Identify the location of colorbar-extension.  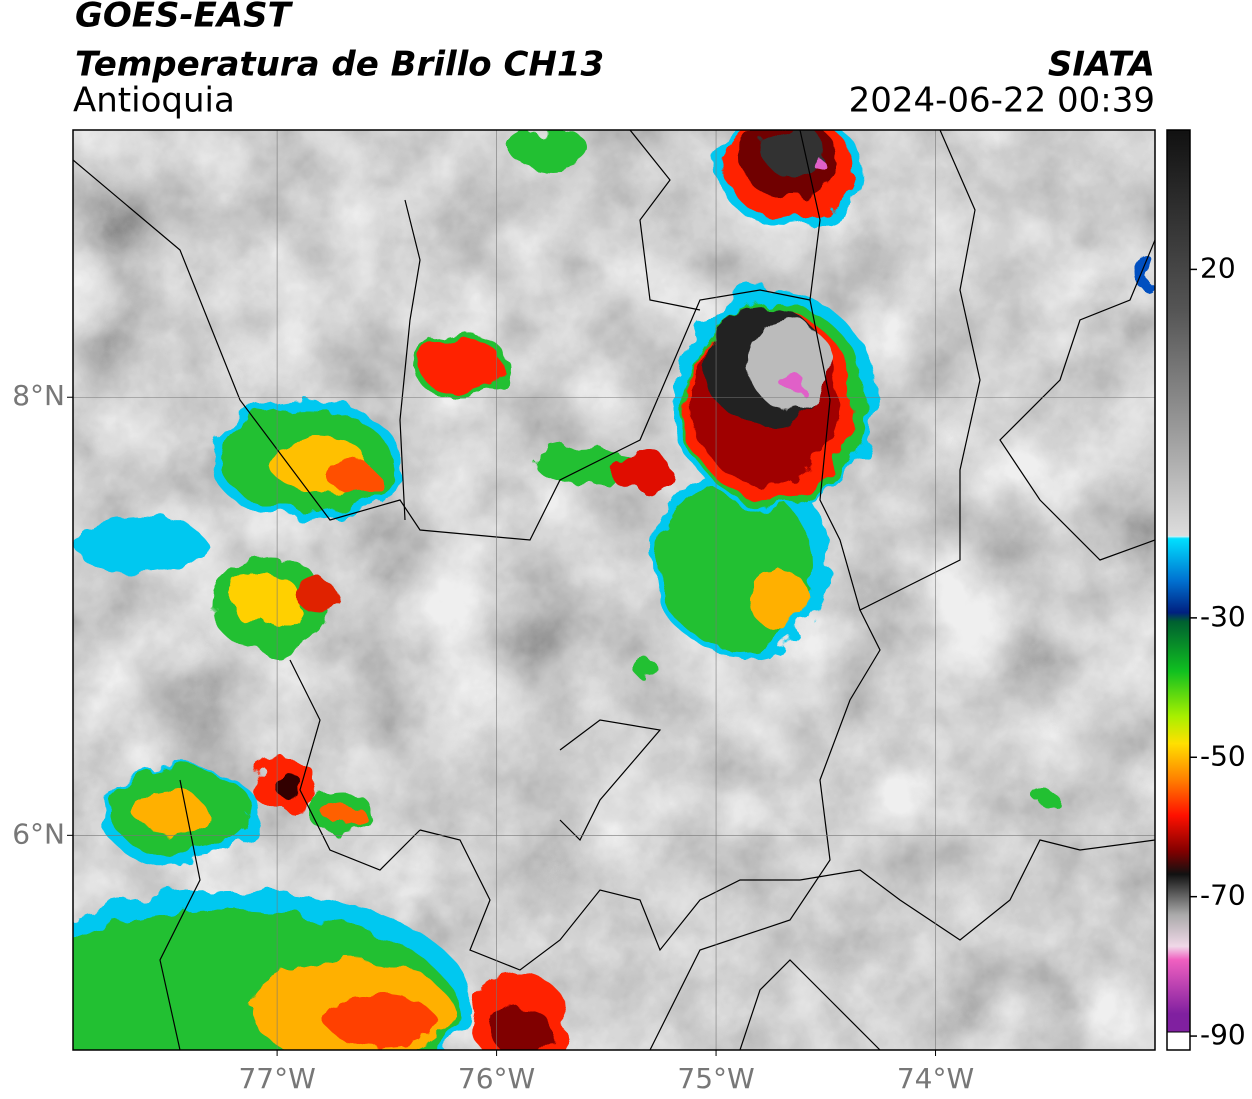
(1178, 1041).